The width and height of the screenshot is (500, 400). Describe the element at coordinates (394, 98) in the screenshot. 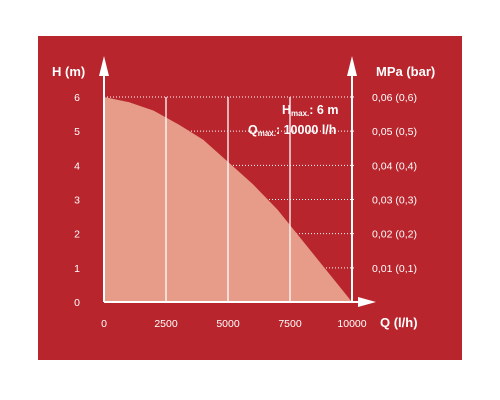

I see `y-right-tick-label: 0,06 (0,6)` at that location.